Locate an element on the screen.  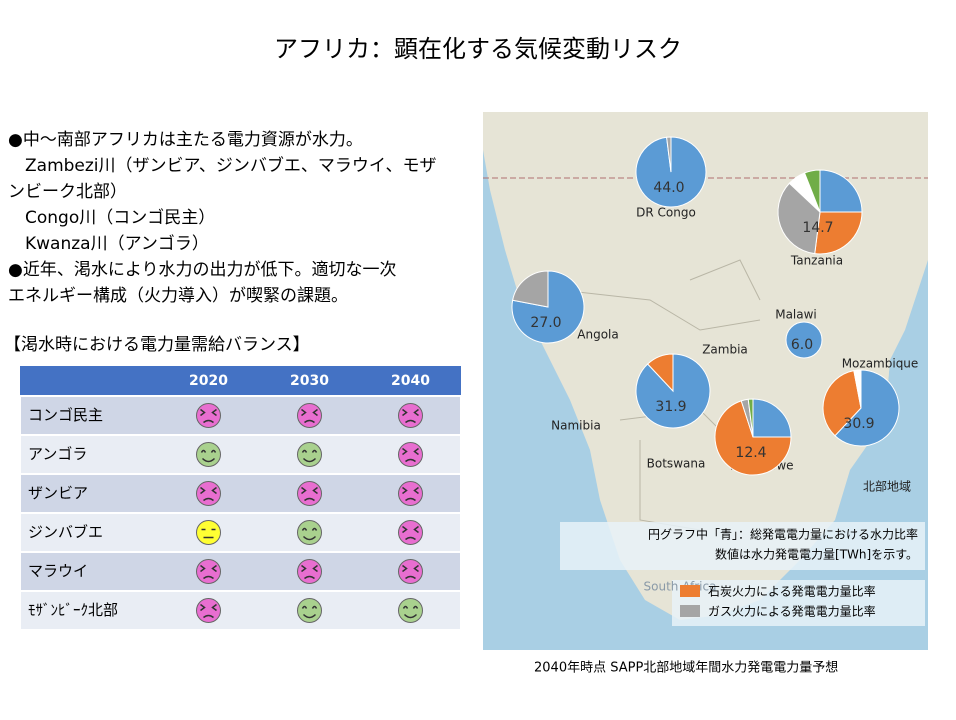
note-text: 円グラフ中「青」：総発電電力量における水力比率 is located at coordinates (783, 534).